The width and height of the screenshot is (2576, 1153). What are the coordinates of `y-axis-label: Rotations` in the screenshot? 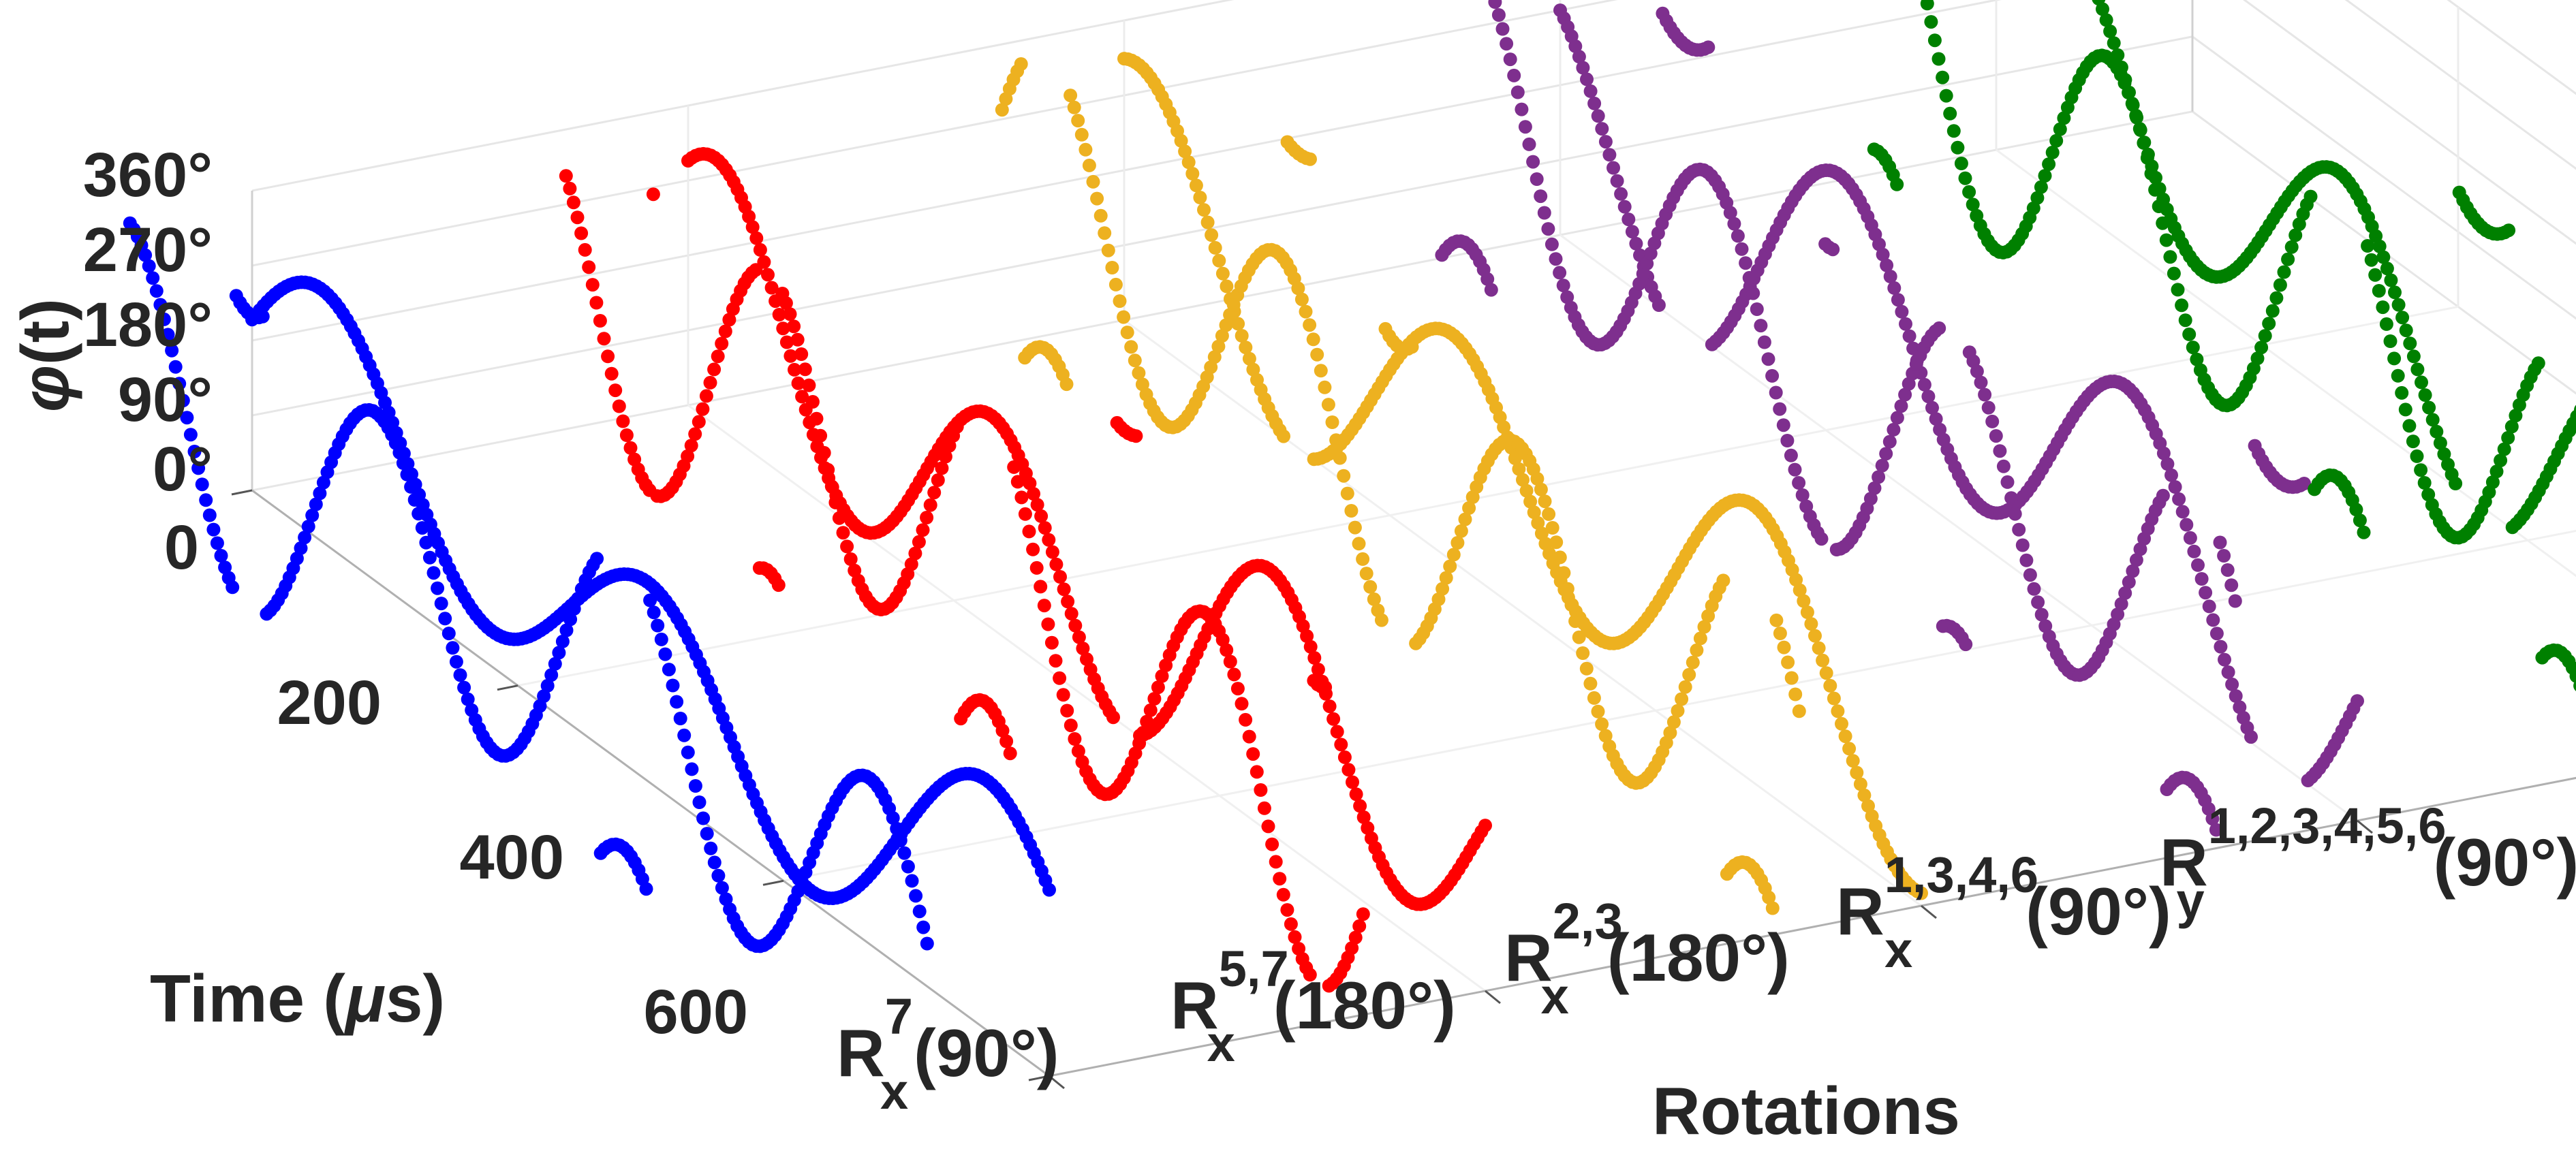 It's located at (1806, 1110).